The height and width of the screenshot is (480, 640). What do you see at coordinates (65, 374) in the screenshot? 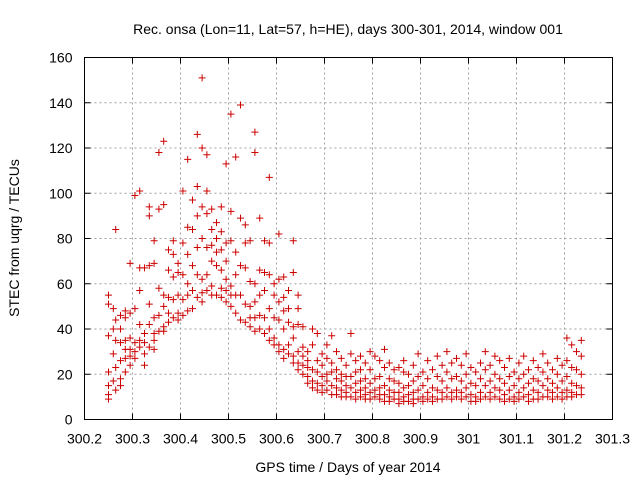
I see `y-tick-label: 20` at bounding box center [65, 374].